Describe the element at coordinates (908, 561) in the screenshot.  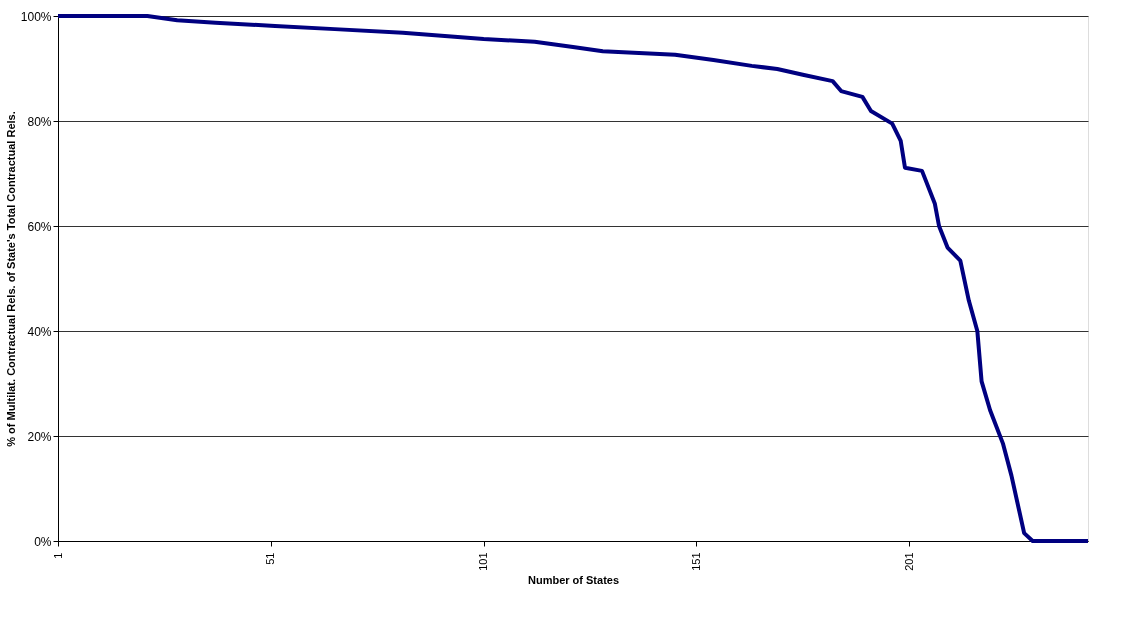
I see `x-tick-label: 201` at that location.